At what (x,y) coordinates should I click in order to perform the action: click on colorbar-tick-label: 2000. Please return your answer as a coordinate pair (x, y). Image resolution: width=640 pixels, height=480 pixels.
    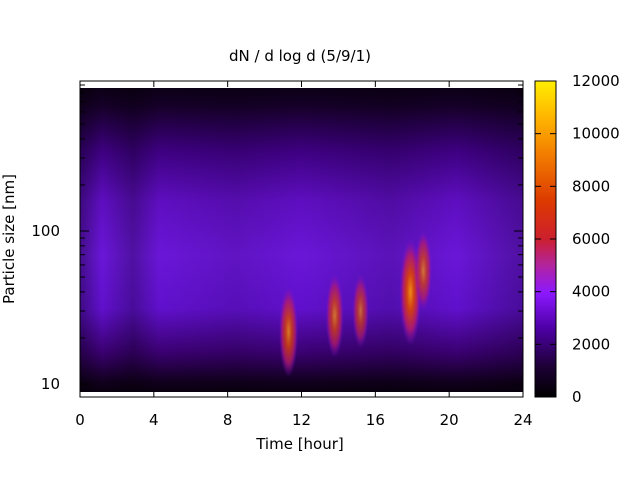
    Looking at the image, I should click on (591, 344).